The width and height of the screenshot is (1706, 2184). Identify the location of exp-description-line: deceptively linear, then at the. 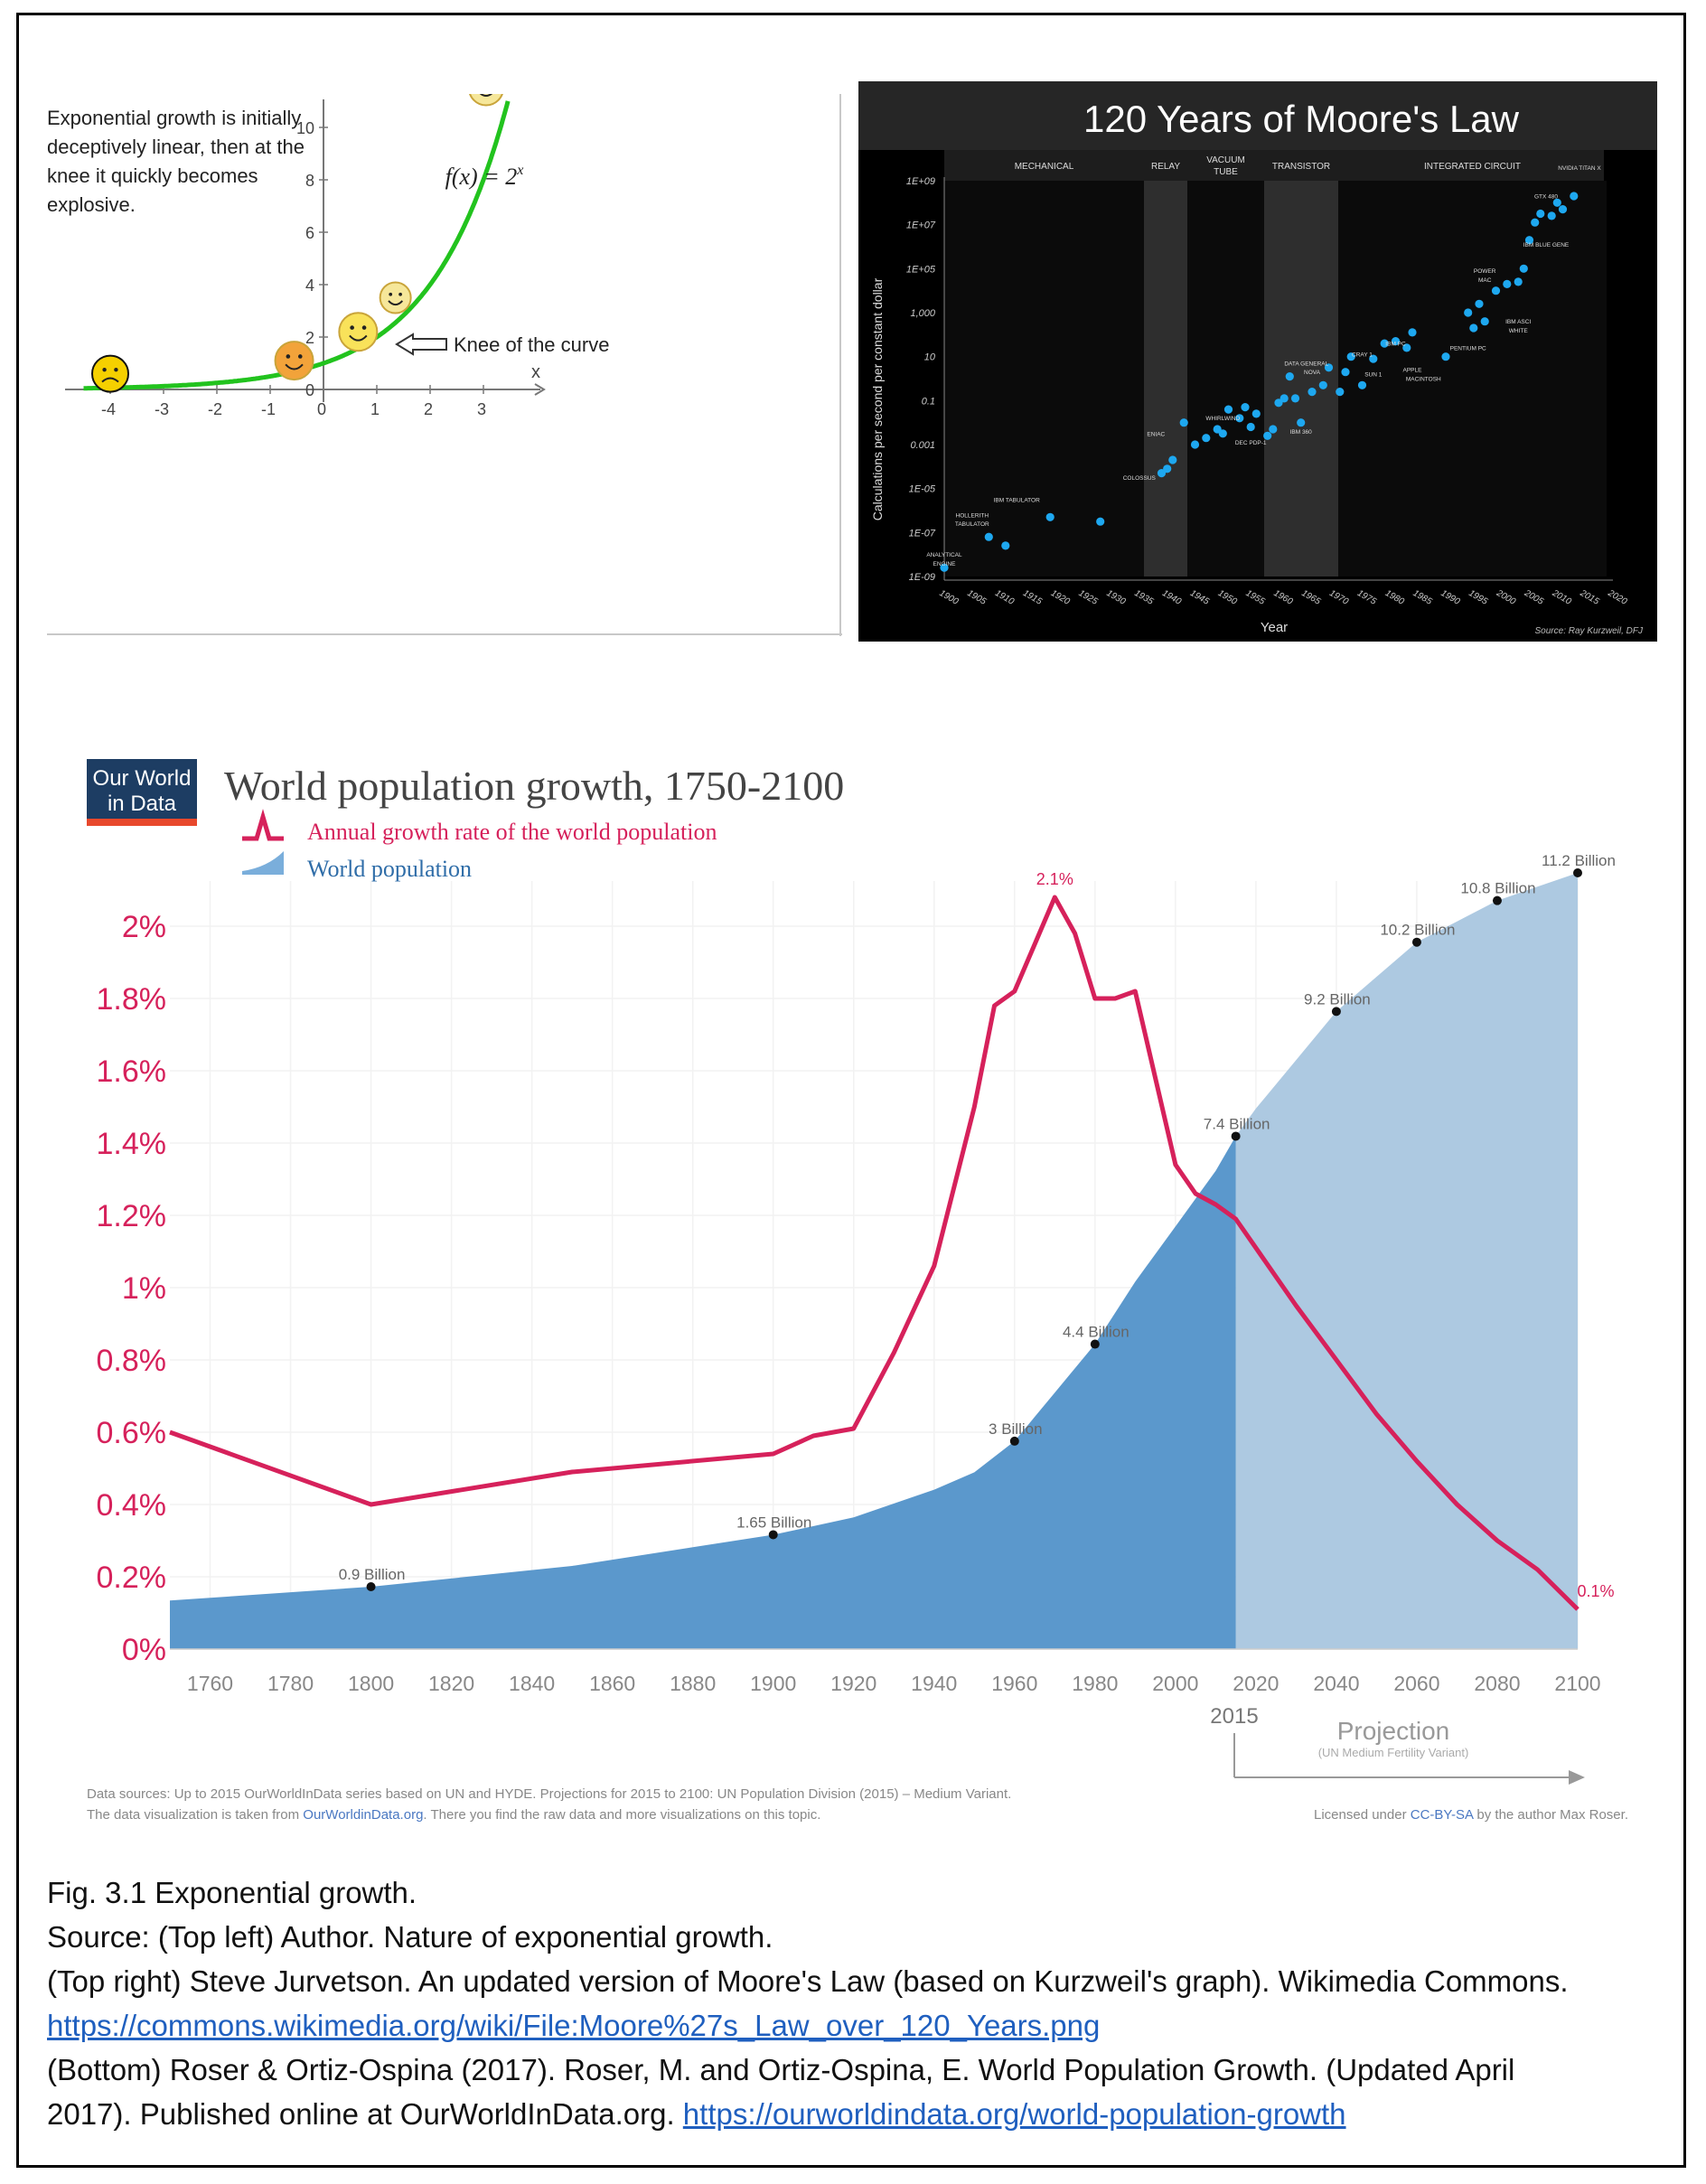
(176, 147).